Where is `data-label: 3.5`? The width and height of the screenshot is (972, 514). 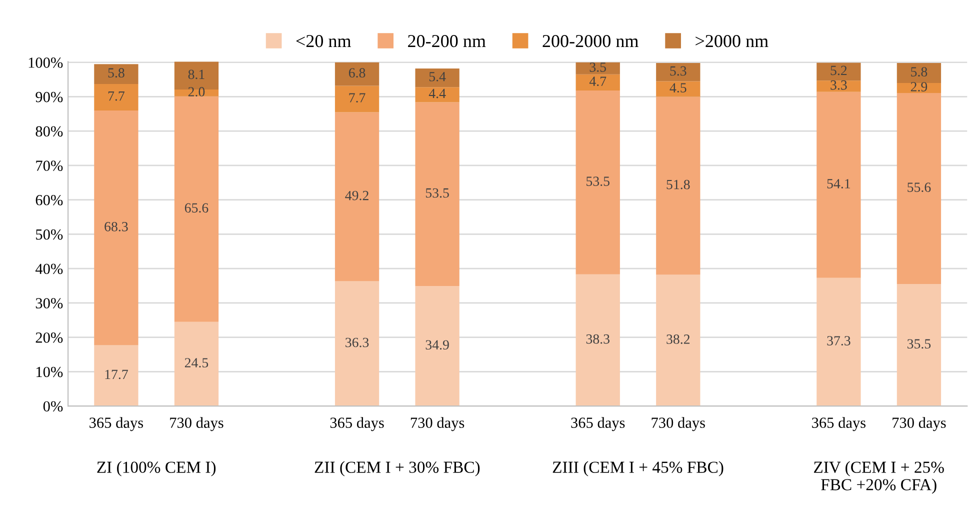 data-label: 3.5 is located at coordinates (598, 67).